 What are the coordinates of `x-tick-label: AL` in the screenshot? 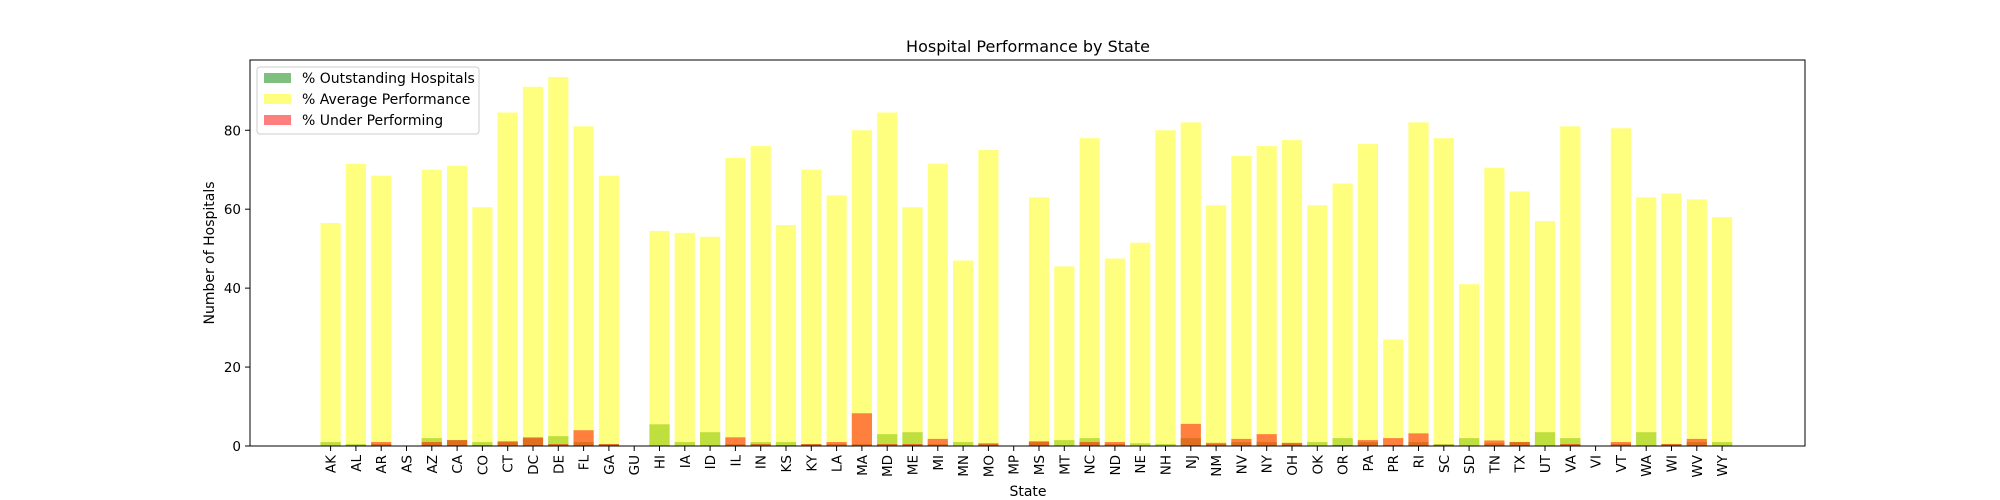 It's located at (357, 463).